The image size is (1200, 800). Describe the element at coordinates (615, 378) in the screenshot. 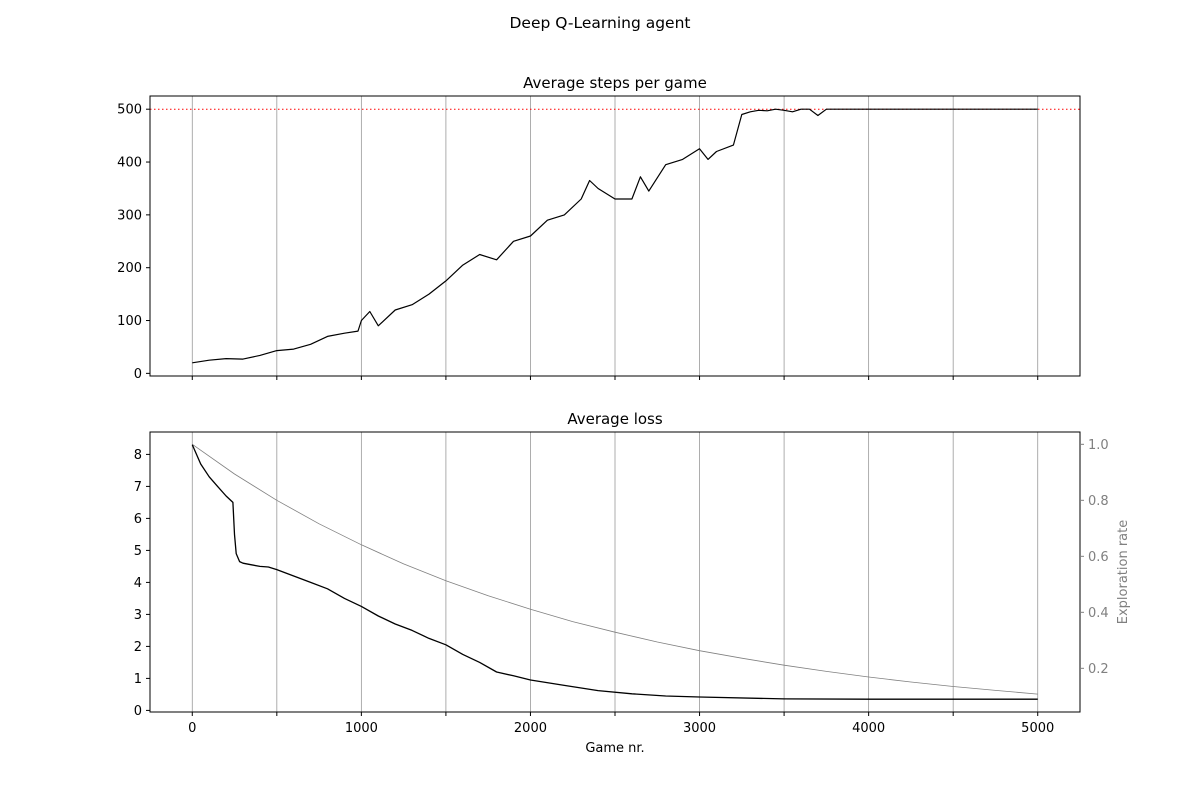

I see `steps-x-axis` at that location.